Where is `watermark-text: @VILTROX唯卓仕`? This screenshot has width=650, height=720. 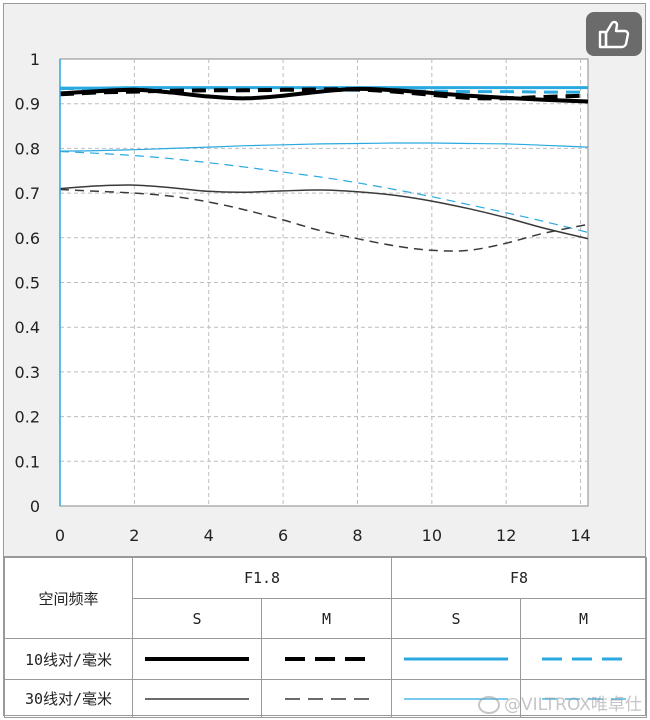
watermark-text: @VILTROX唯卓仕 is located at coordinates (573, 705).